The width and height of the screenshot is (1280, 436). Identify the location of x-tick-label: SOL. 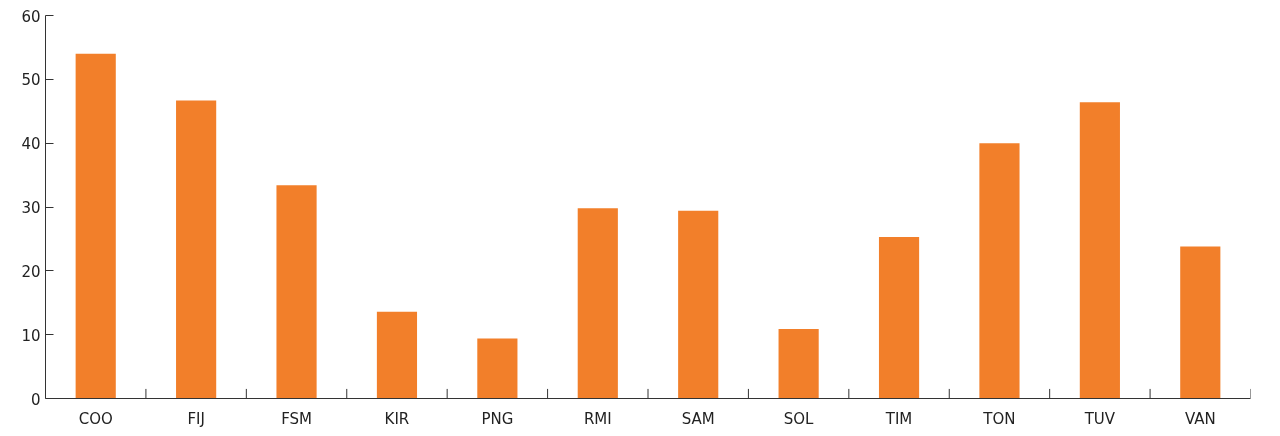
(799, 418).